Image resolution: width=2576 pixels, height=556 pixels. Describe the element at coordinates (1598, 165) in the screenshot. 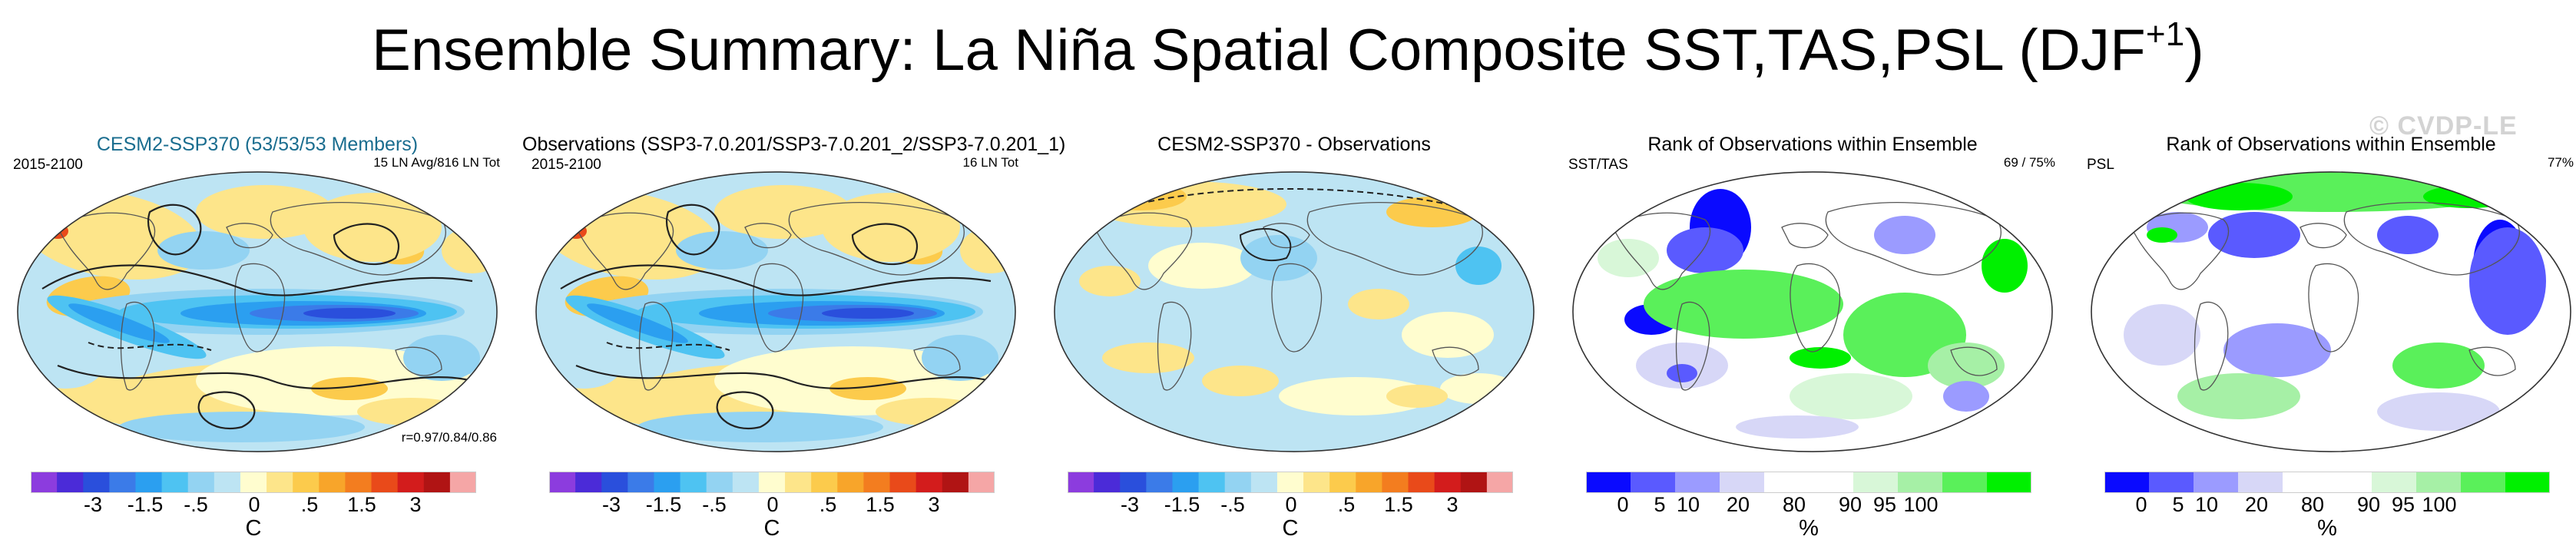

I see `variable-label: SST/TAS` at that location.